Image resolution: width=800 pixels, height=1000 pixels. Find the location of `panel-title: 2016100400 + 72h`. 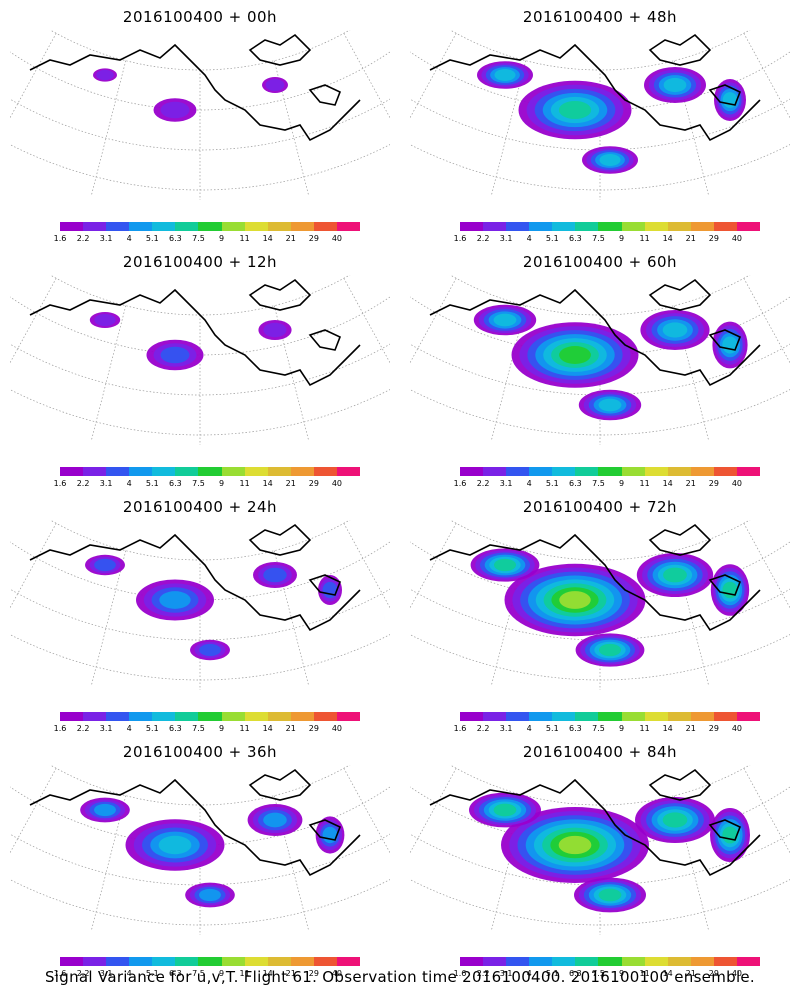

panel-title: 2016100400 + 72h is located at coordinates (600, 507).